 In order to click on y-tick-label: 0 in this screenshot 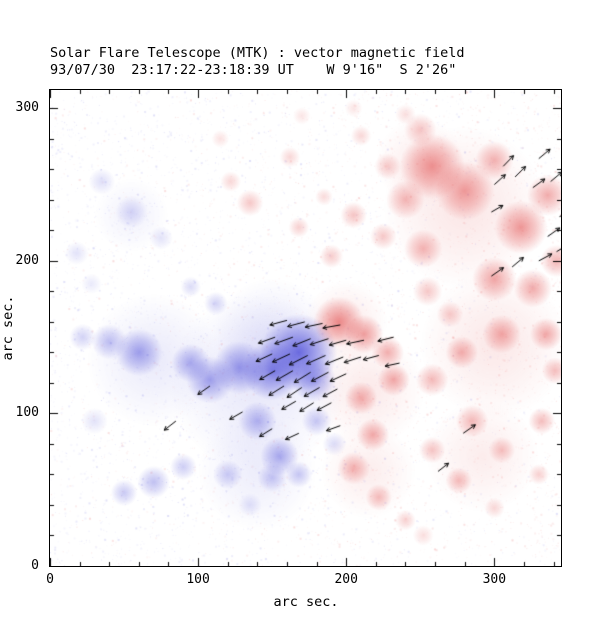, I will do `click(35, 565)`.